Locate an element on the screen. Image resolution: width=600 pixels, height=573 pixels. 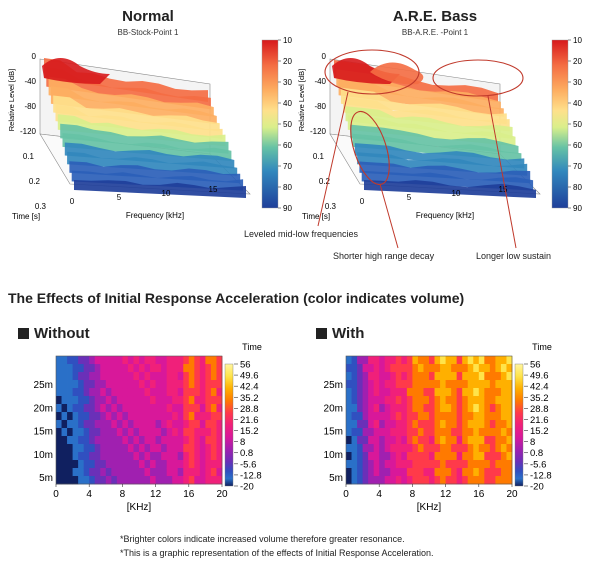
without-label: Without is located at coordinates (62, 333).